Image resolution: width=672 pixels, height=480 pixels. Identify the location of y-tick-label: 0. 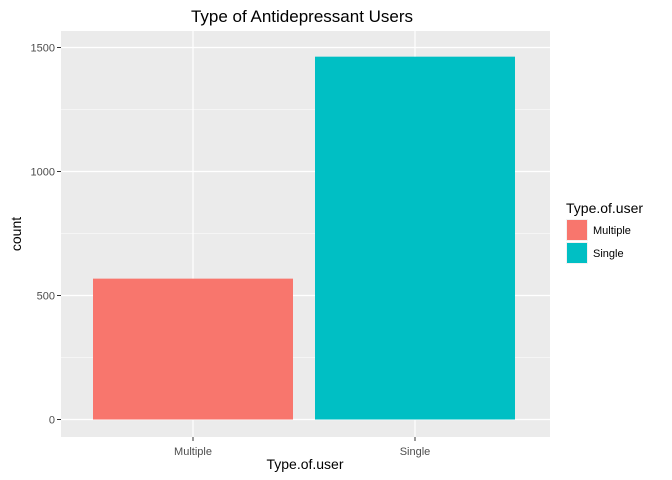
(52, 421).